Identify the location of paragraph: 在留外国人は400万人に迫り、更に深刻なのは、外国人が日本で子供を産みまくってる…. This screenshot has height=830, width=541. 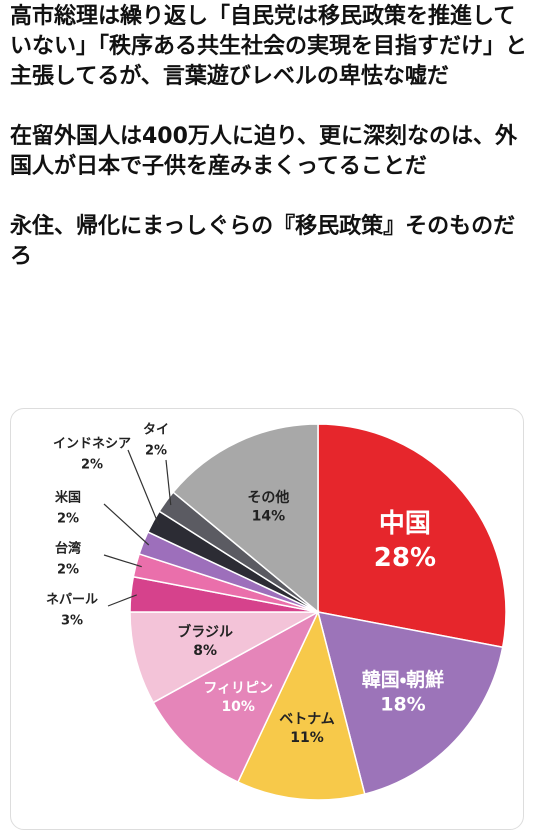
(264, 151).